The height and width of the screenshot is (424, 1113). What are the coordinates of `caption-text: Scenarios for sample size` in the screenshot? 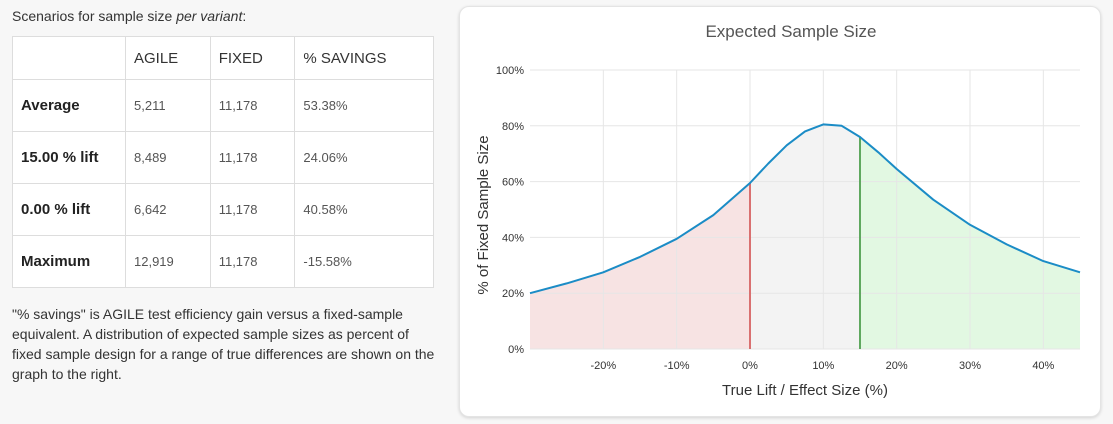 It's located at (94, 16).